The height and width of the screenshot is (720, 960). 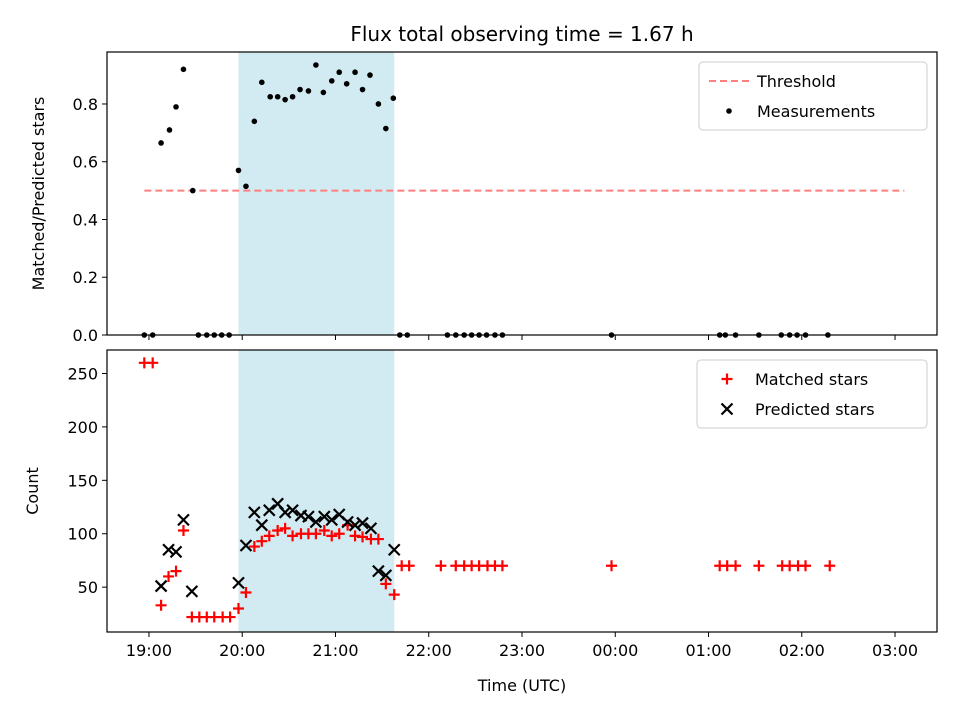 I want to click on x-tick-label: 02:00, so click(x=802, y=650).